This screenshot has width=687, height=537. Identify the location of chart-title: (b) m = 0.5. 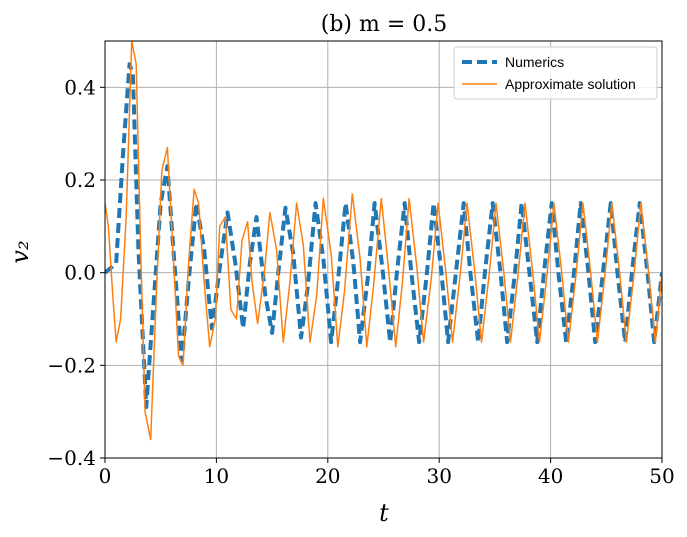
(384, 24).